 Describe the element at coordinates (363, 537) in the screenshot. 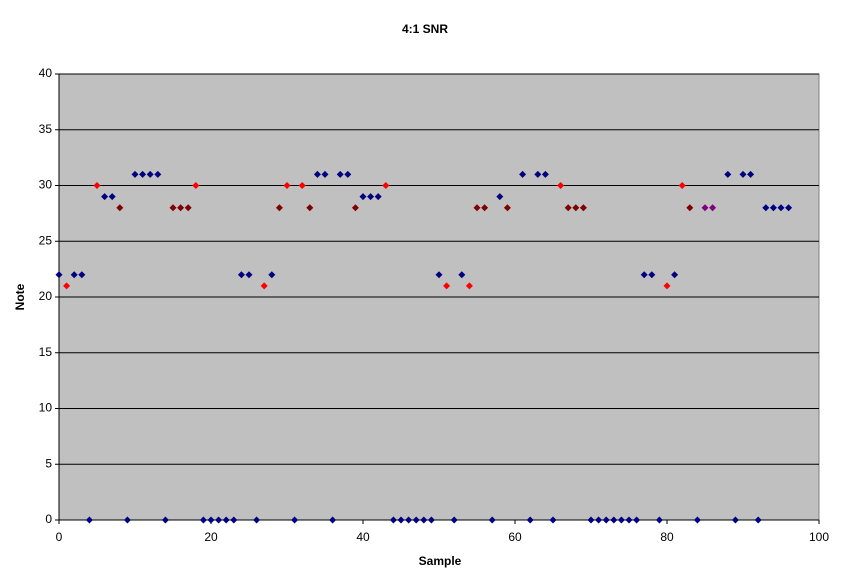

I see `x-tick-label: 40` at that location.